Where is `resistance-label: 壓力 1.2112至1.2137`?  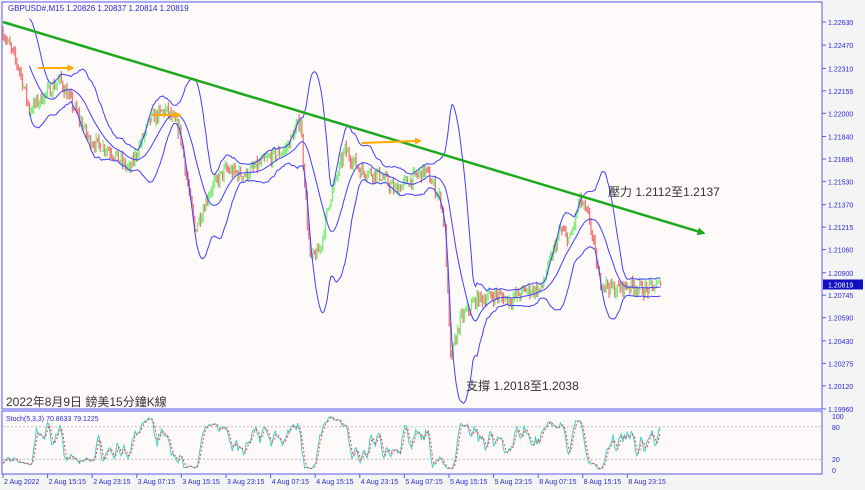
resistance-label: 壓力 1.2112至1.2137 is located at coordinates (664, 192).